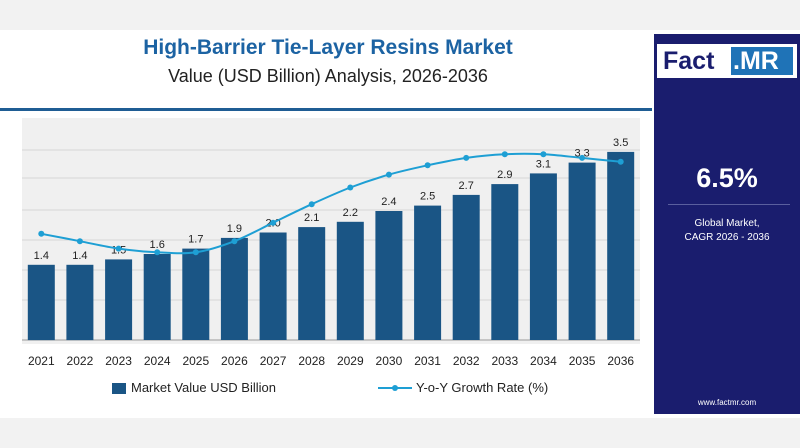 The image size is (800, 448). Describe the element at coordinates (727, 402) in the screenshot. I see `website-url: www.factmr.com` at that location.